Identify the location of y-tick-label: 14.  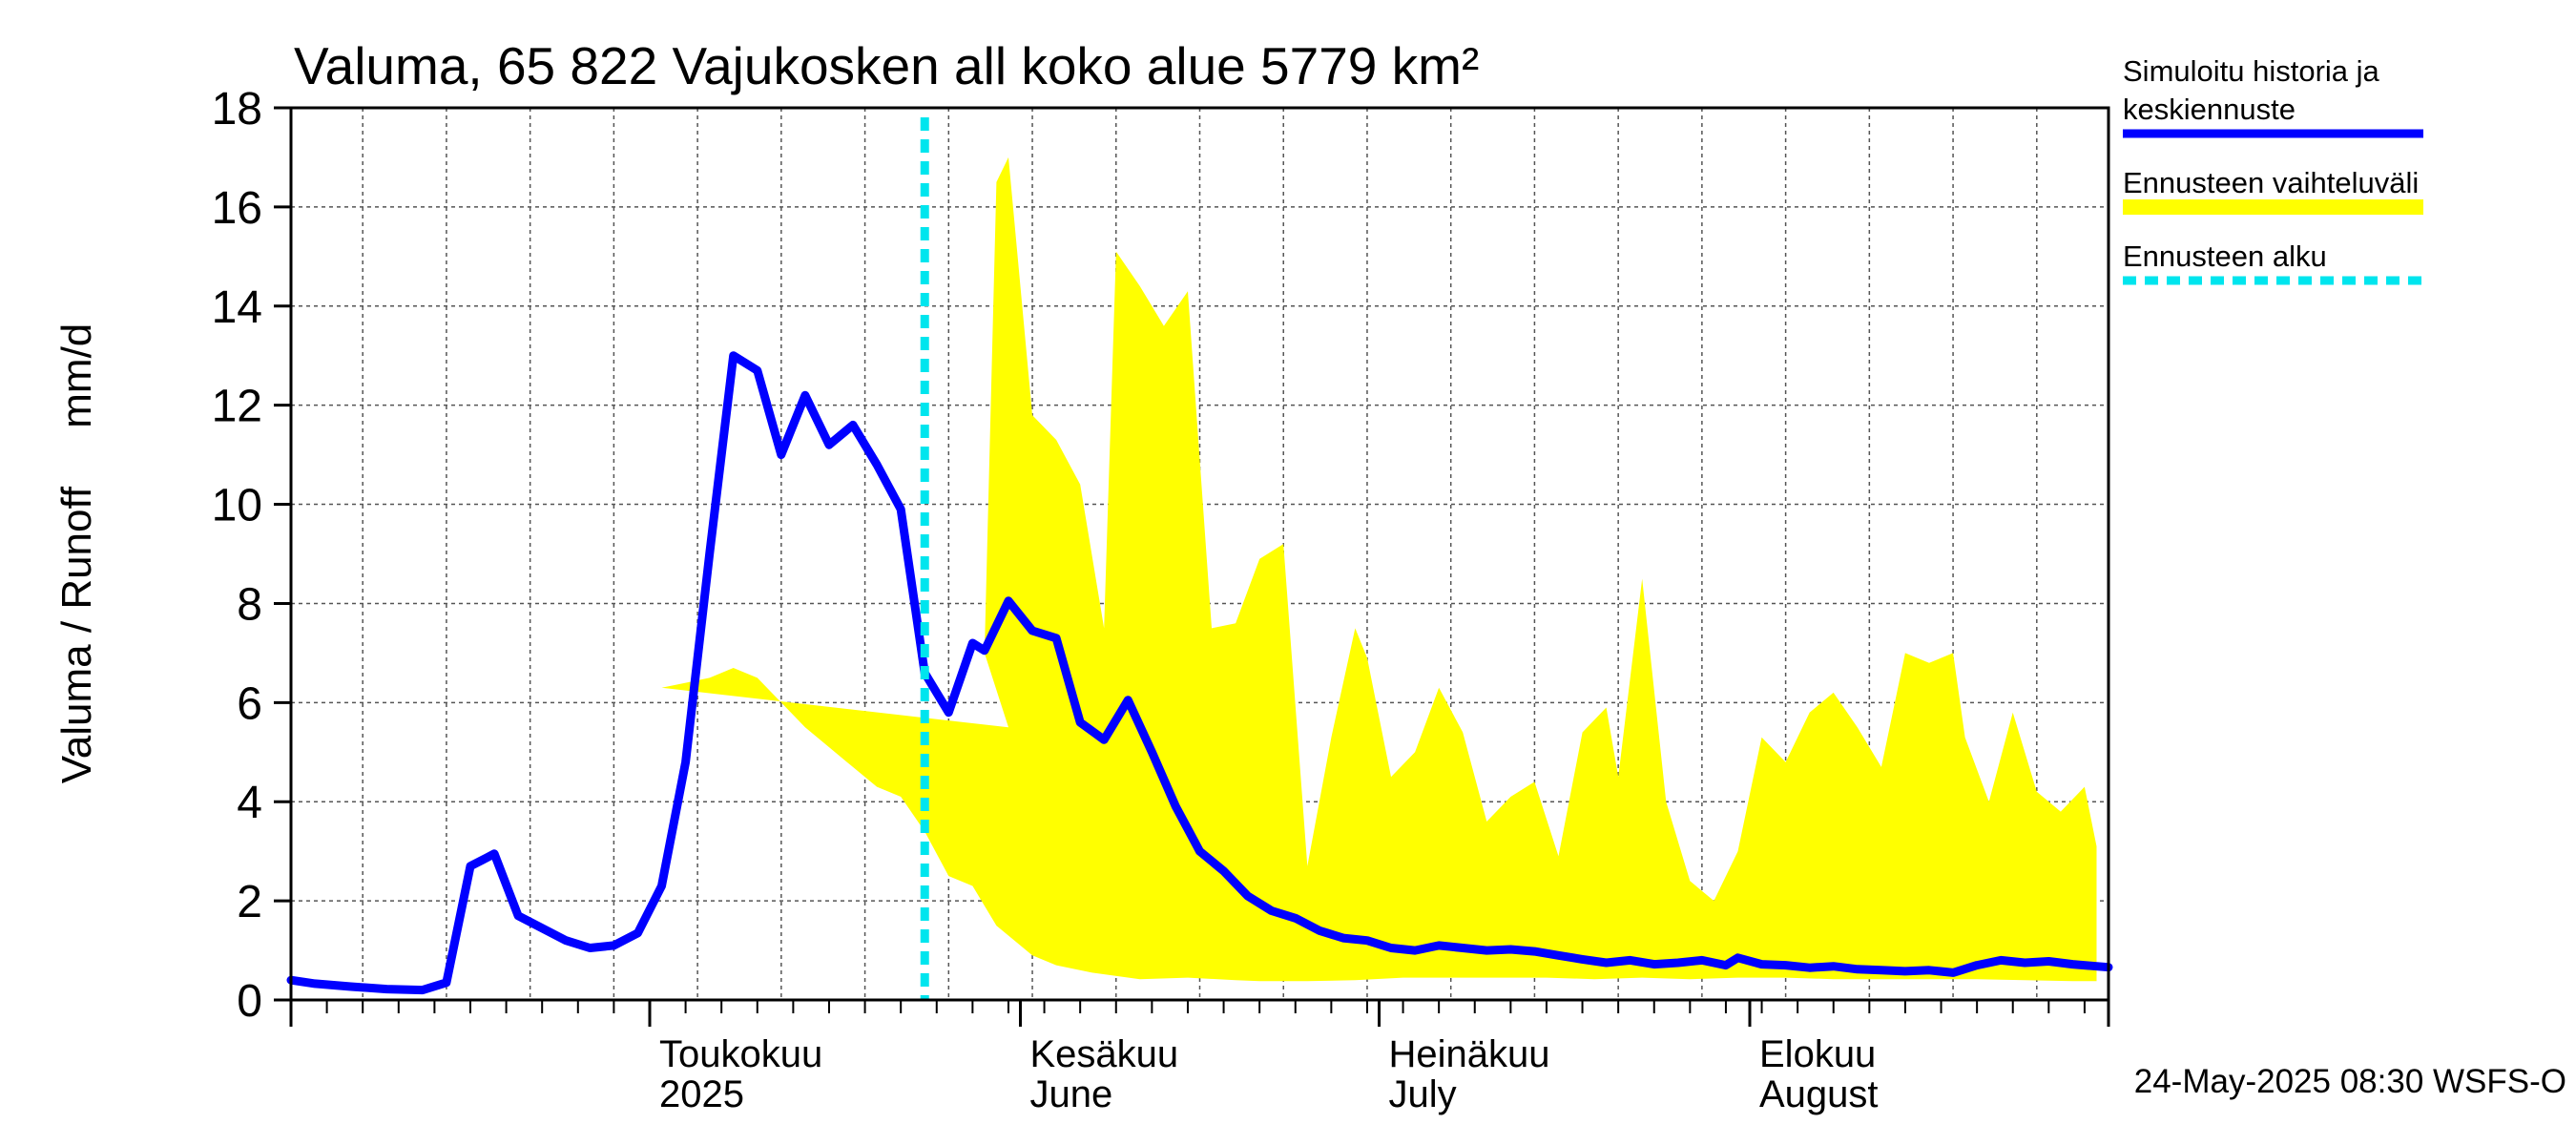
(237, 308).